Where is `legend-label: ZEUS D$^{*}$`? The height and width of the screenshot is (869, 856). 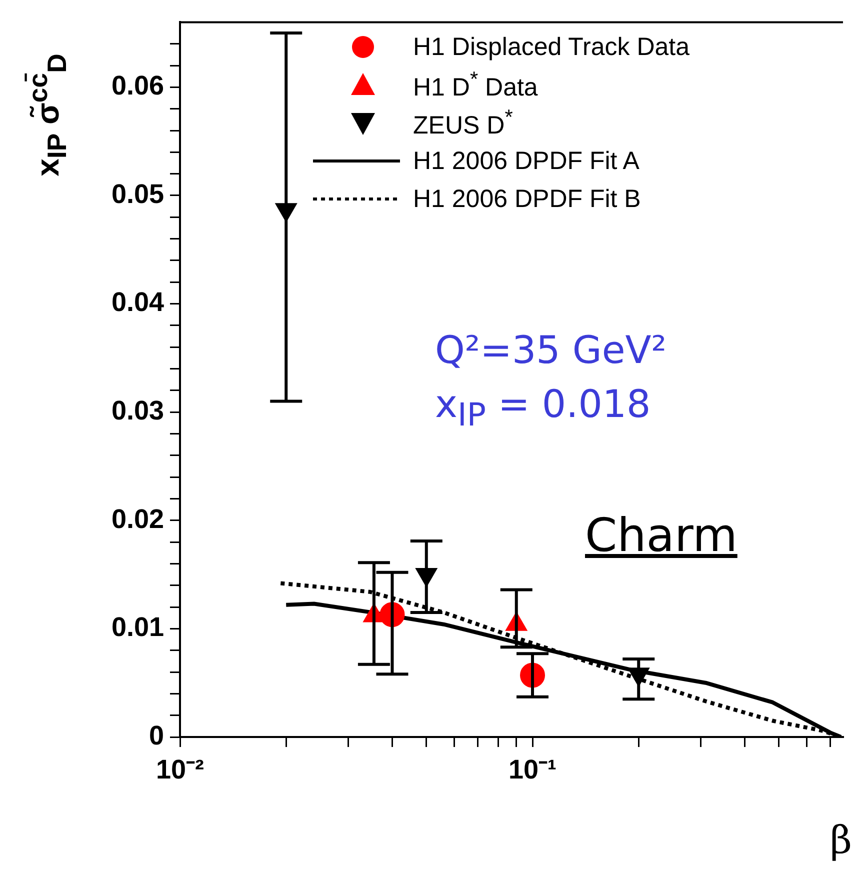
legend-label: ZEUS D$^{*}$ is located at coordinates (463, 123).